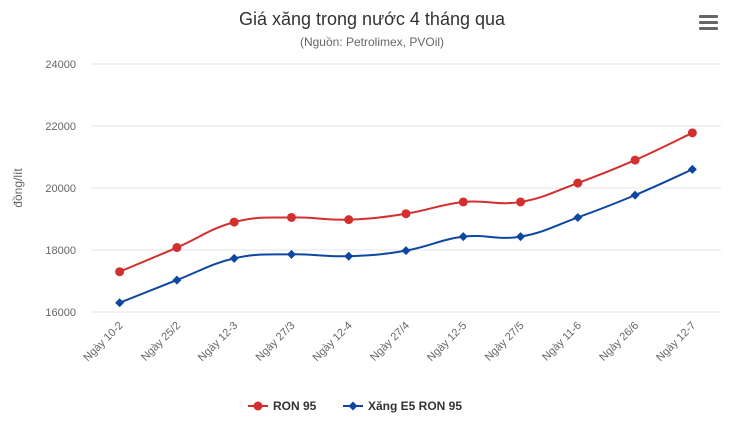 The width and height of the screenshot is (745, 446). I want to click on hamburger-menu-icon, so click(709, 22).